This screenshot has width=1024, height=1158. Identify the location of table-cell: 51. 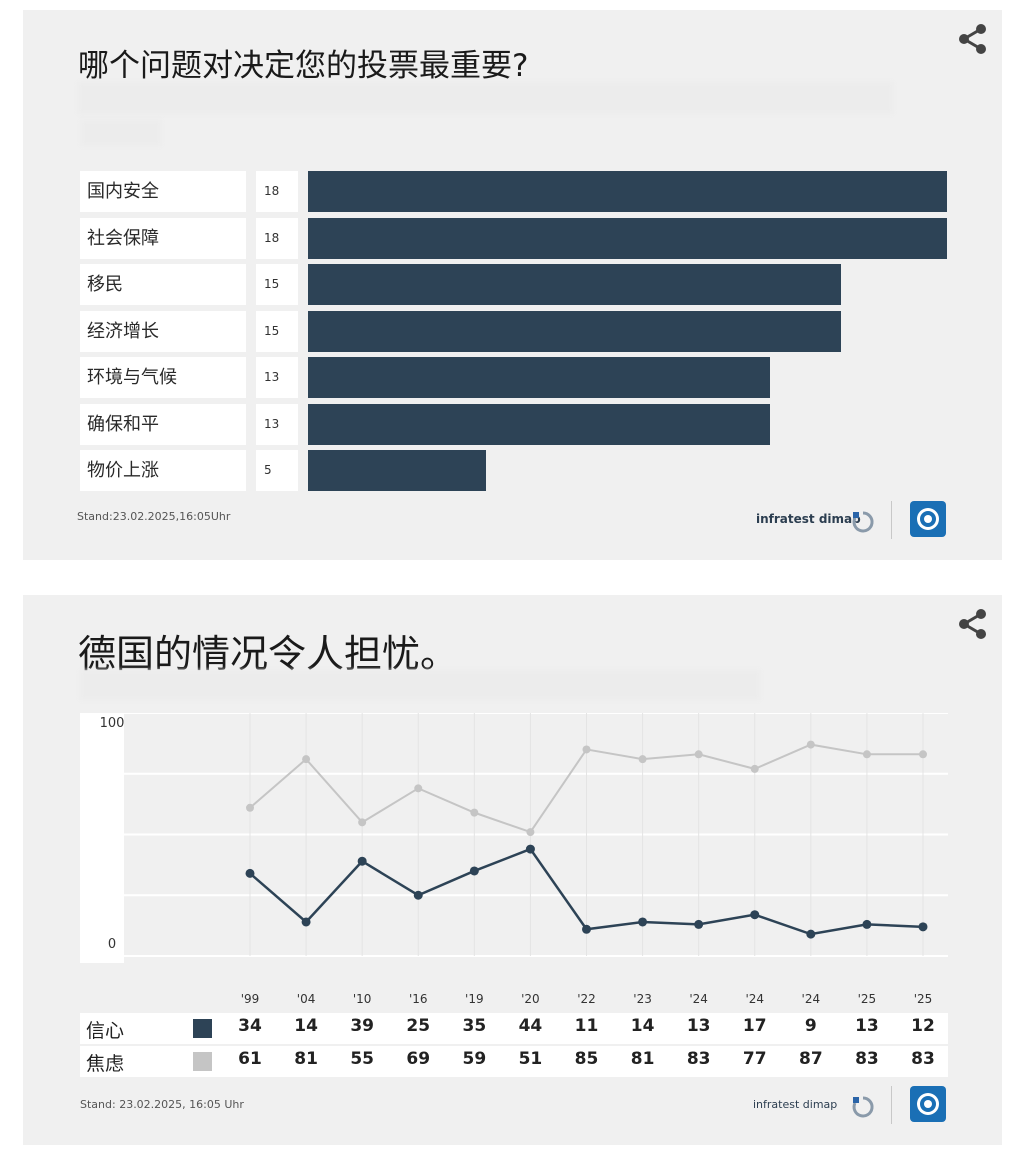
(530, 1059).